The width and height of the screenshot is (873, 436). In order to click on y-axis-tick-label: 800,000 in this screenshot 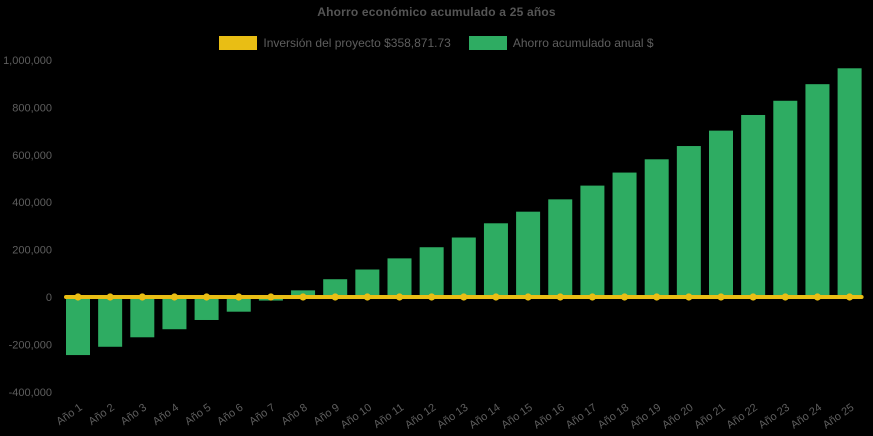, I will do `click(32, 108)`.